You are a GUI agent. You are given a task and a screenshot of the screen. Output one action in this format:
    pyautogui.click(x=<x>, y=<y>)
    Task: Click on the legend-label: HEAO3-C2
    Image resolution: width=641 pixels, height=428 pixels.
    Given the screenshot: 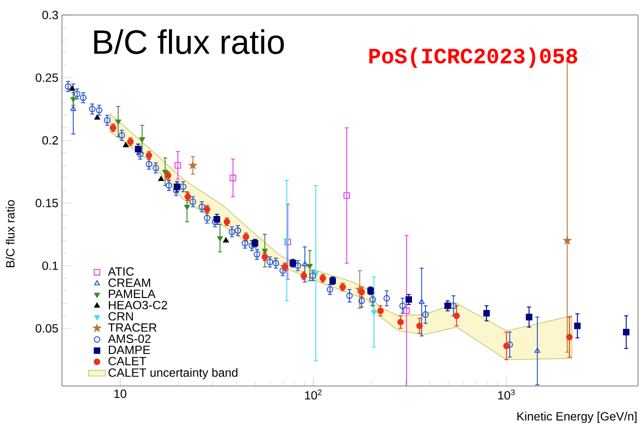 What is the action you would take?
    pyautogui.click(x=138, y=305)
    